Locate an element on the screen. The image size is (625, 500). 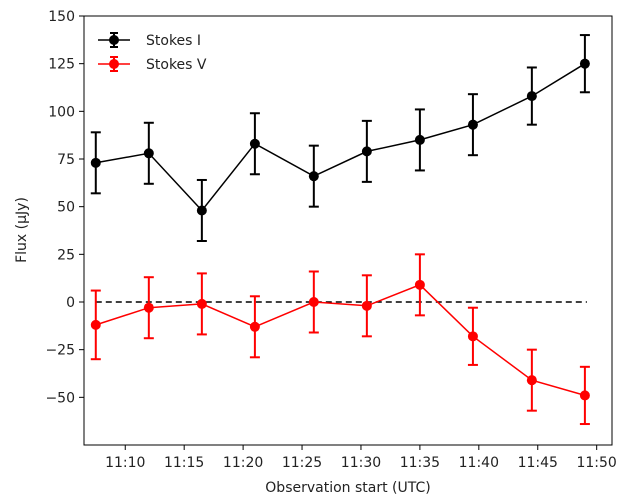
y-tick-label: −50 is located at coordinates (60, 398).